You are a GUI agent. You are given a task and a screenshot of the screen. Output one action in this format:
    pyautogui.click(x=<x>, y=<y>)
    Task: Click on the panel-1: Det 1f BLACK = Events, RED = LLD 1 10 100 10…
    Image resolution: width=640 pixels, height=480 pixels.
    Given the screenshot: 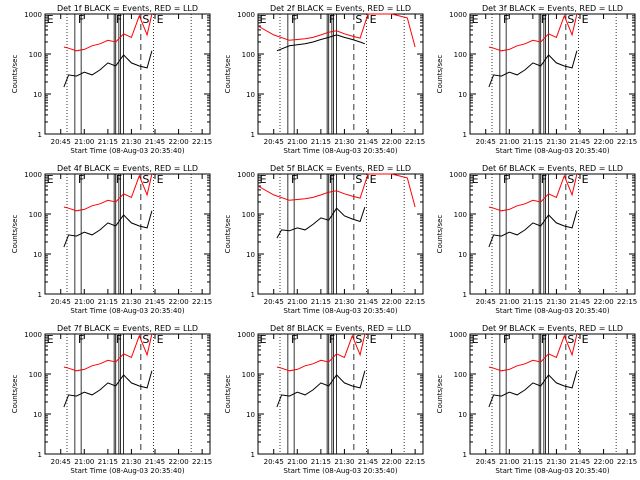 What is the action you would take?
    pyautogui.click(x=111, y=79)
    